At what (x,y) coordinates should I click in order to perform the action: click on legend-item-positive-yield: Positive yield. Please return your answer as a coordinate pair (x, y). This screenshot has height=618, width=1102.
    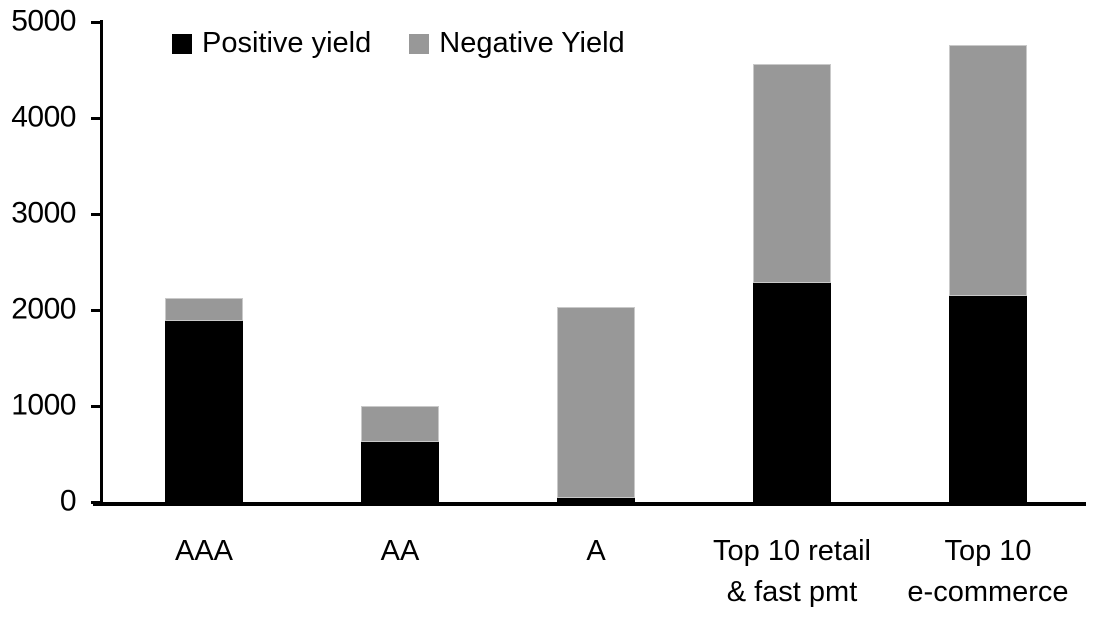
    Looking at the image, I should click on (271, 43).